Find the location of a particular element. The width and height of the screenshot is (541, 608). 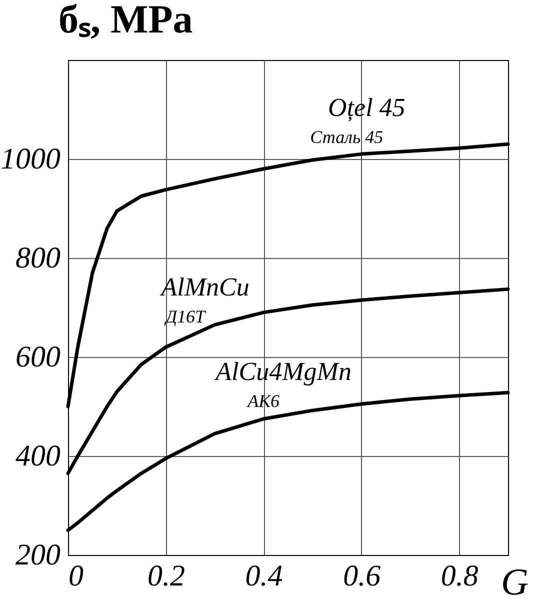

x-axis-title: G is located at coordinates (514, 583).